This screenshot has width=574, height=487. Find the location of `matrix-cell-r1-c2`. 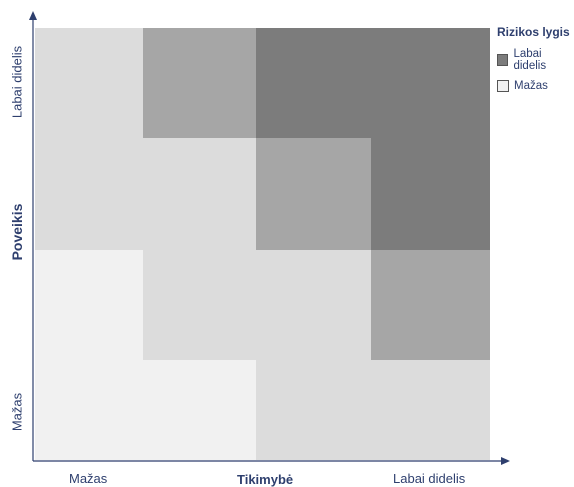

matrix-cell-r1-c2 is located at coordinates (199, 83).